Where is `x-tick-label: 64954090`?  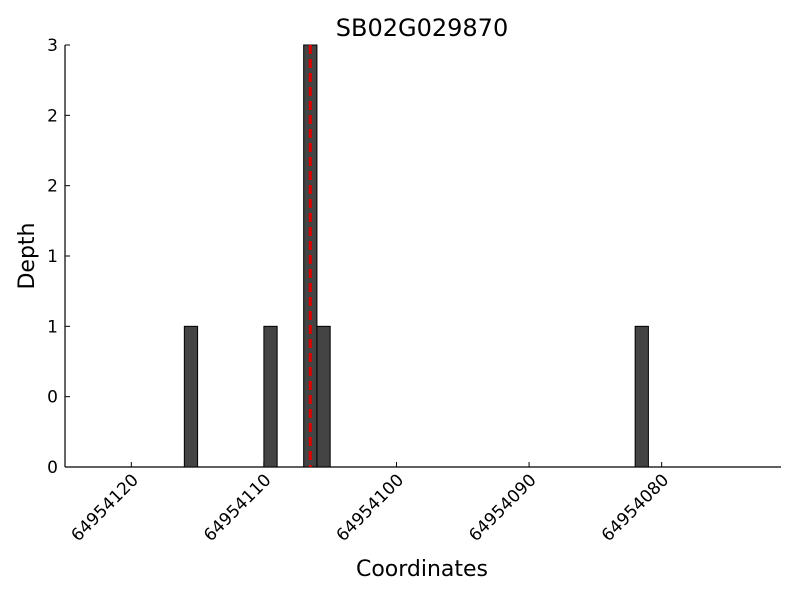 x-tick-label: 64954090 is located at coordinates (502, 507).